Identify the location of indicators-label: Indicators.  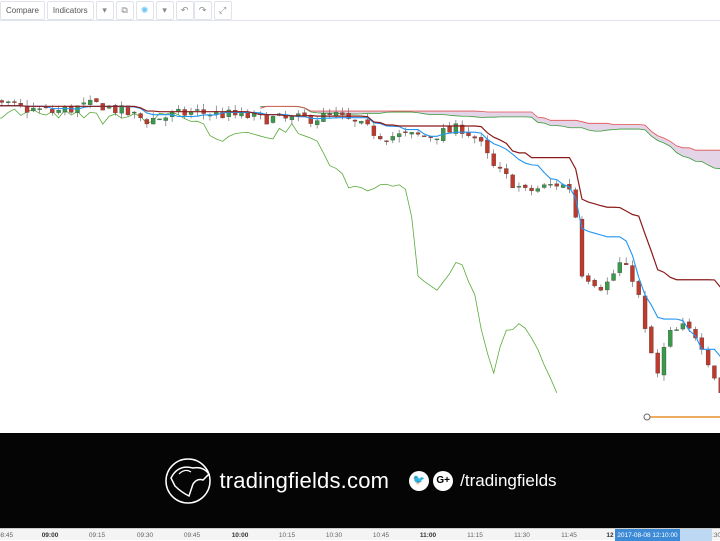
(70, 10).